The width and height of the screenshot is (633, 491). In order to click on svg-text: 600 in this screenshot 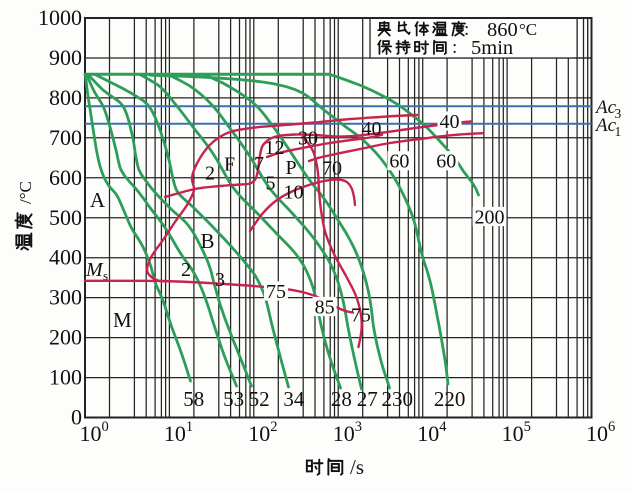, I will do `click(65, 177)`.